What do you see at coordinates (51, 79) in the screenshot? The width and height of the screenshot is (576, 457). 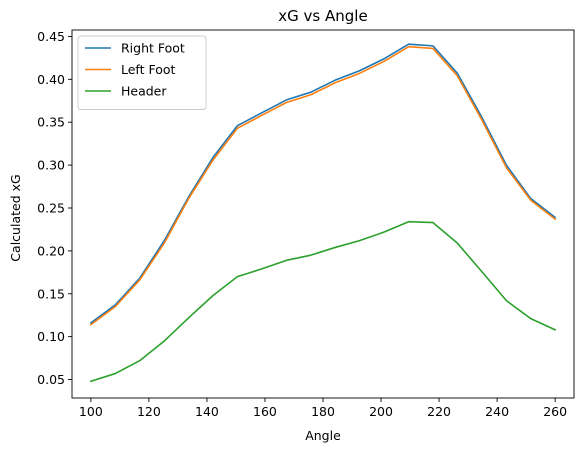 I see `y-tick-label: 0.40` at bounding box center [51, 79].